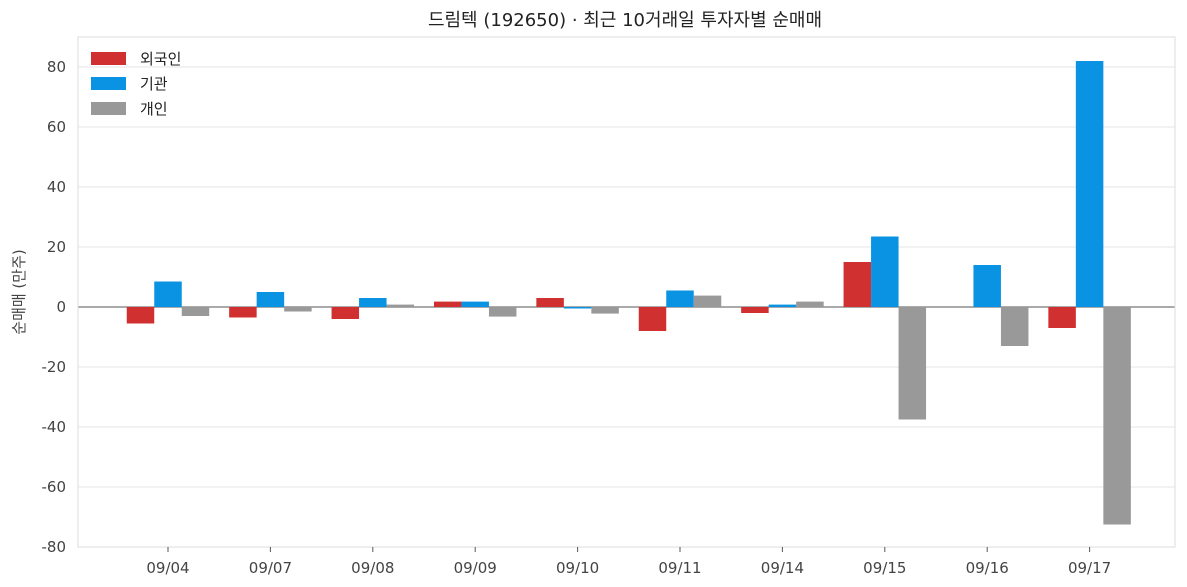 The height and width of the screenshot is (587, 1187). What do you see at coordinates (56, 127) in the screenshot?
I see `y-tick-label: 60` at bounding box center [56, 127].